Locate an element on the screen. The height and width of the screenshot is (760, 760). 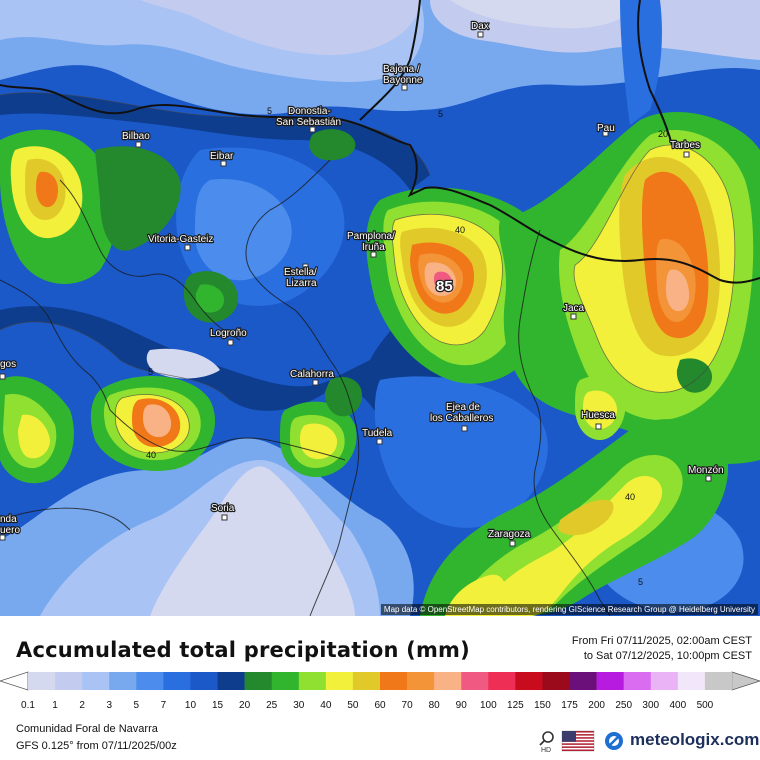
brand-bar: HD meteologix.com is located at coordinates (643, 741).